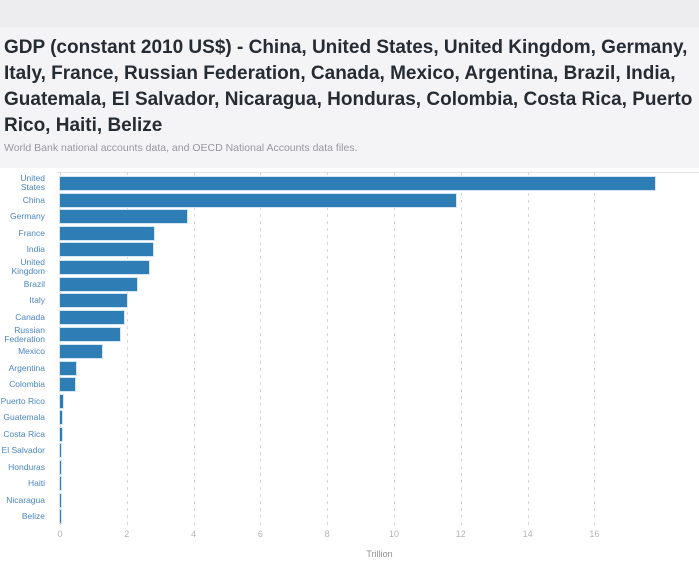 The height and width of the screenshot is (570, 699). I want to click on chart-row: Italy, so click(349, 301).